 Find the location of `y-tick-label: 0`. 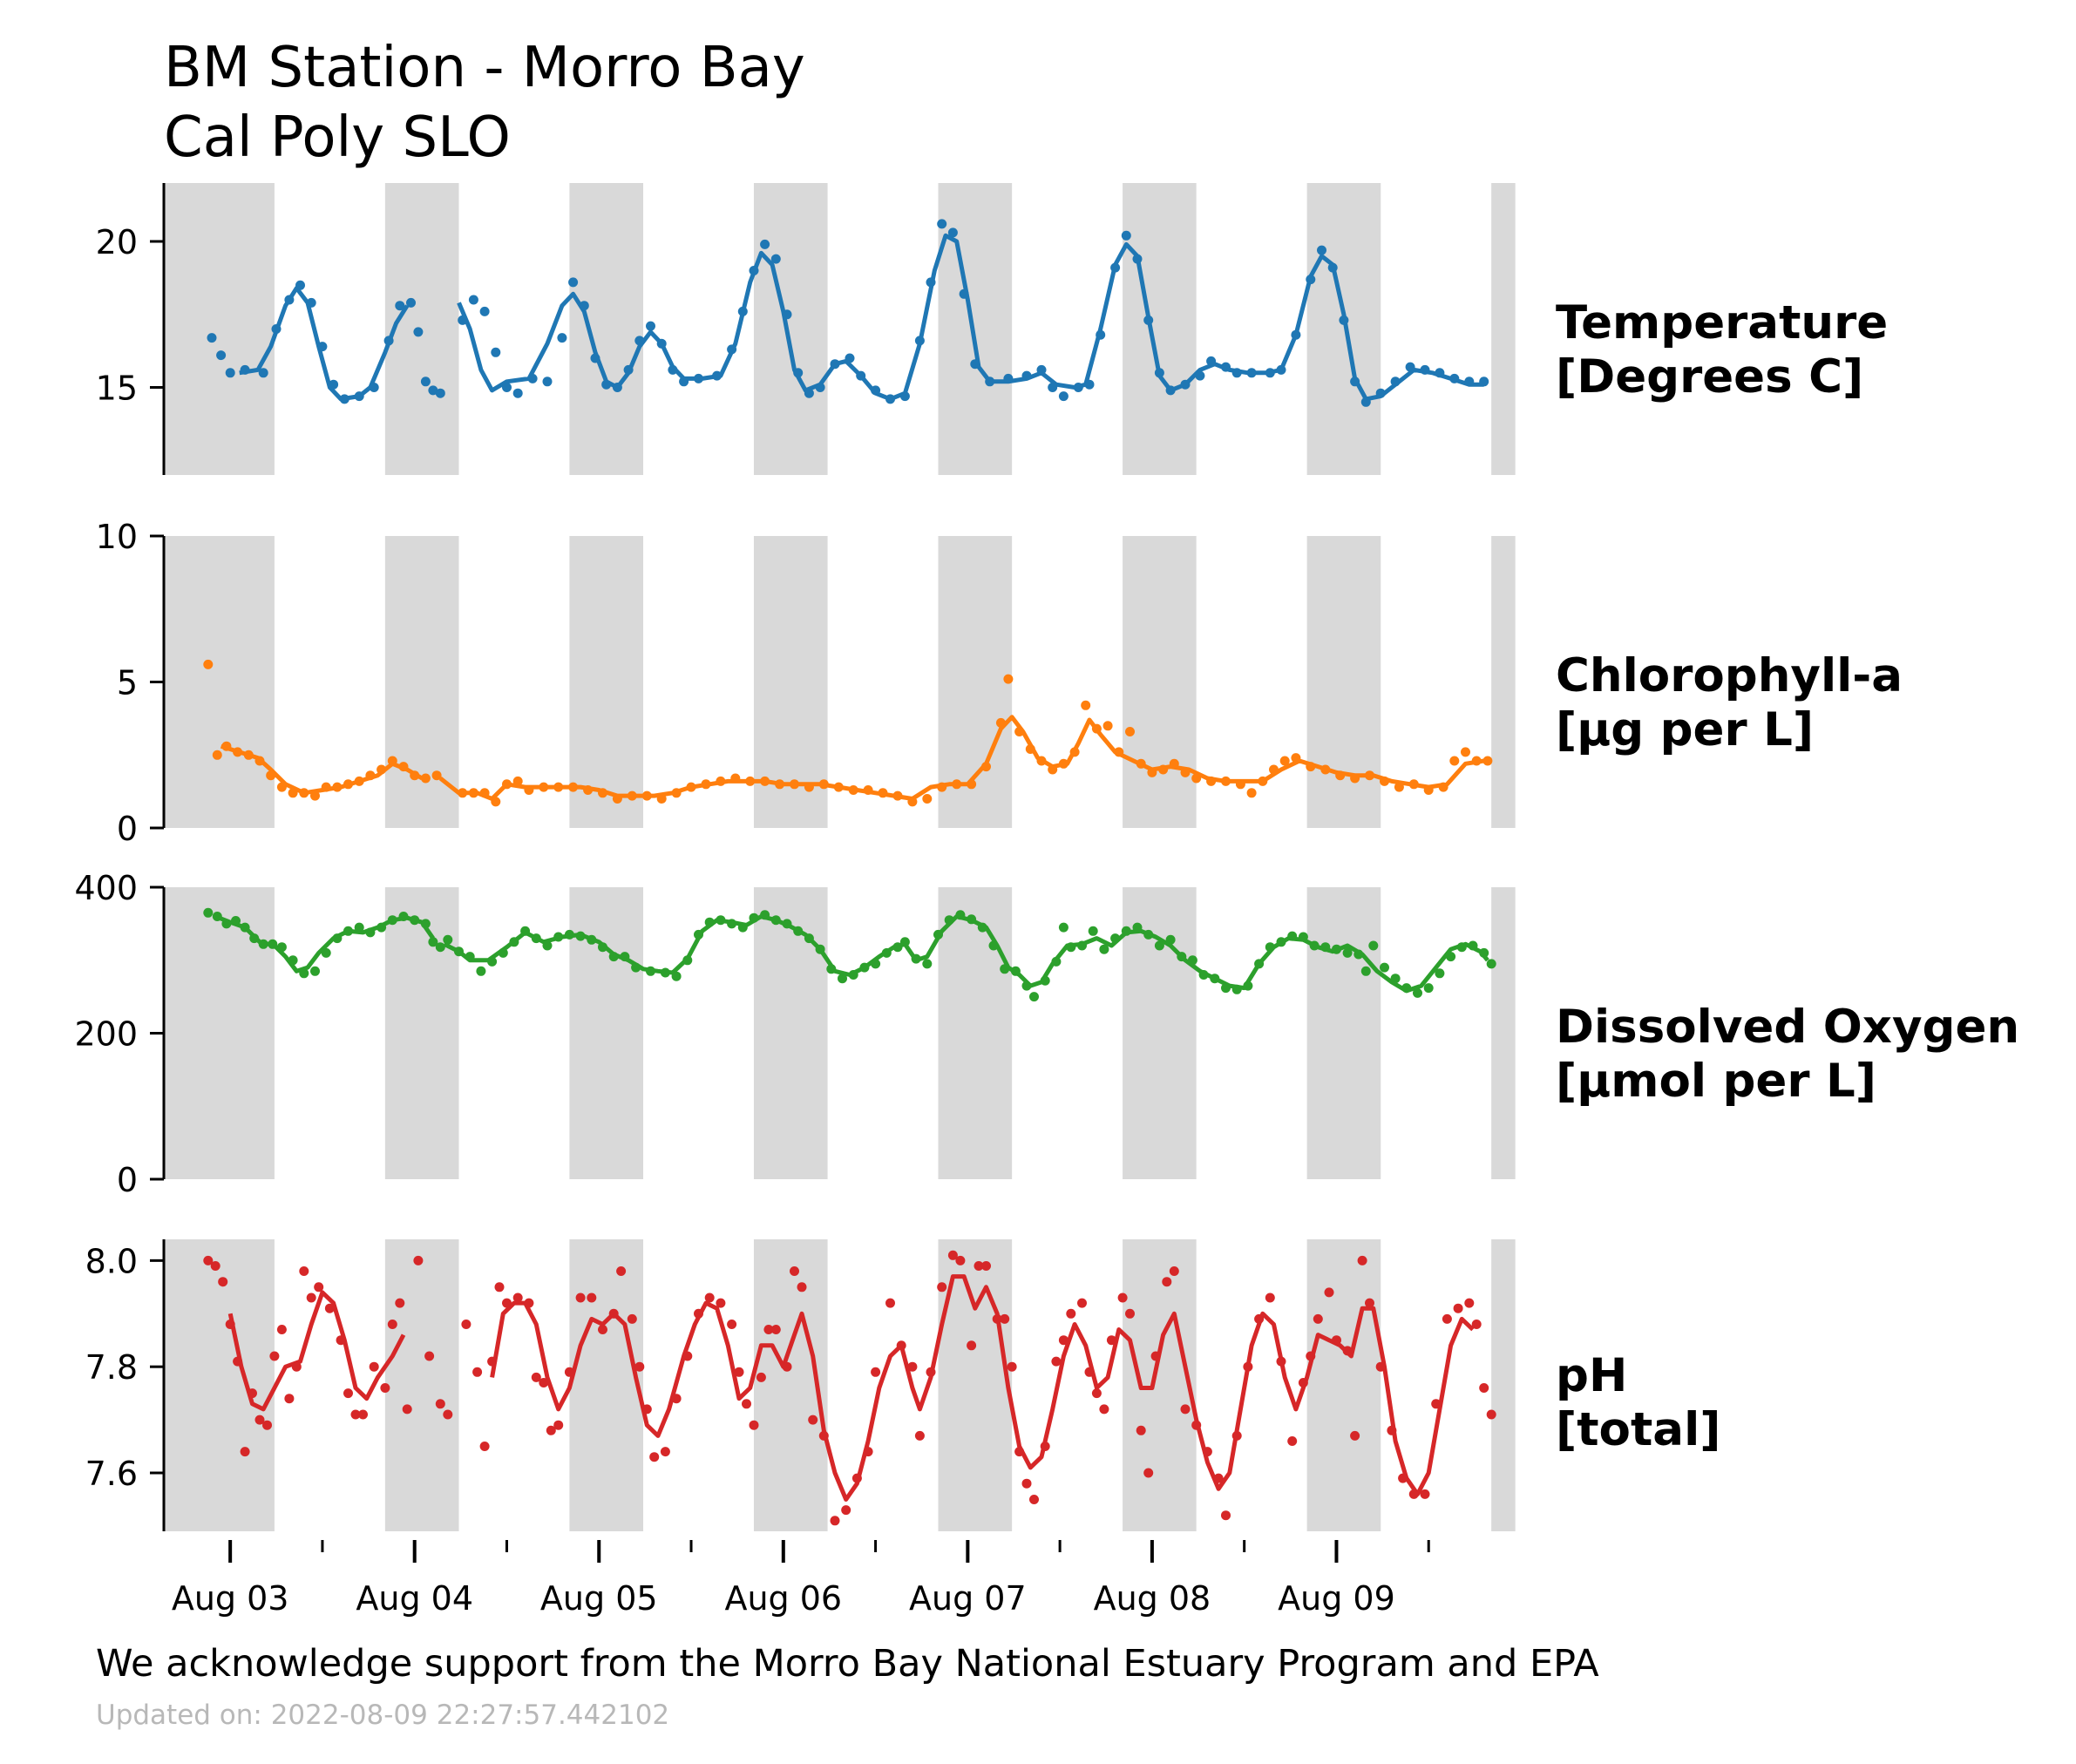

y-tick-label: 0 is located at coordinates (127, 829).